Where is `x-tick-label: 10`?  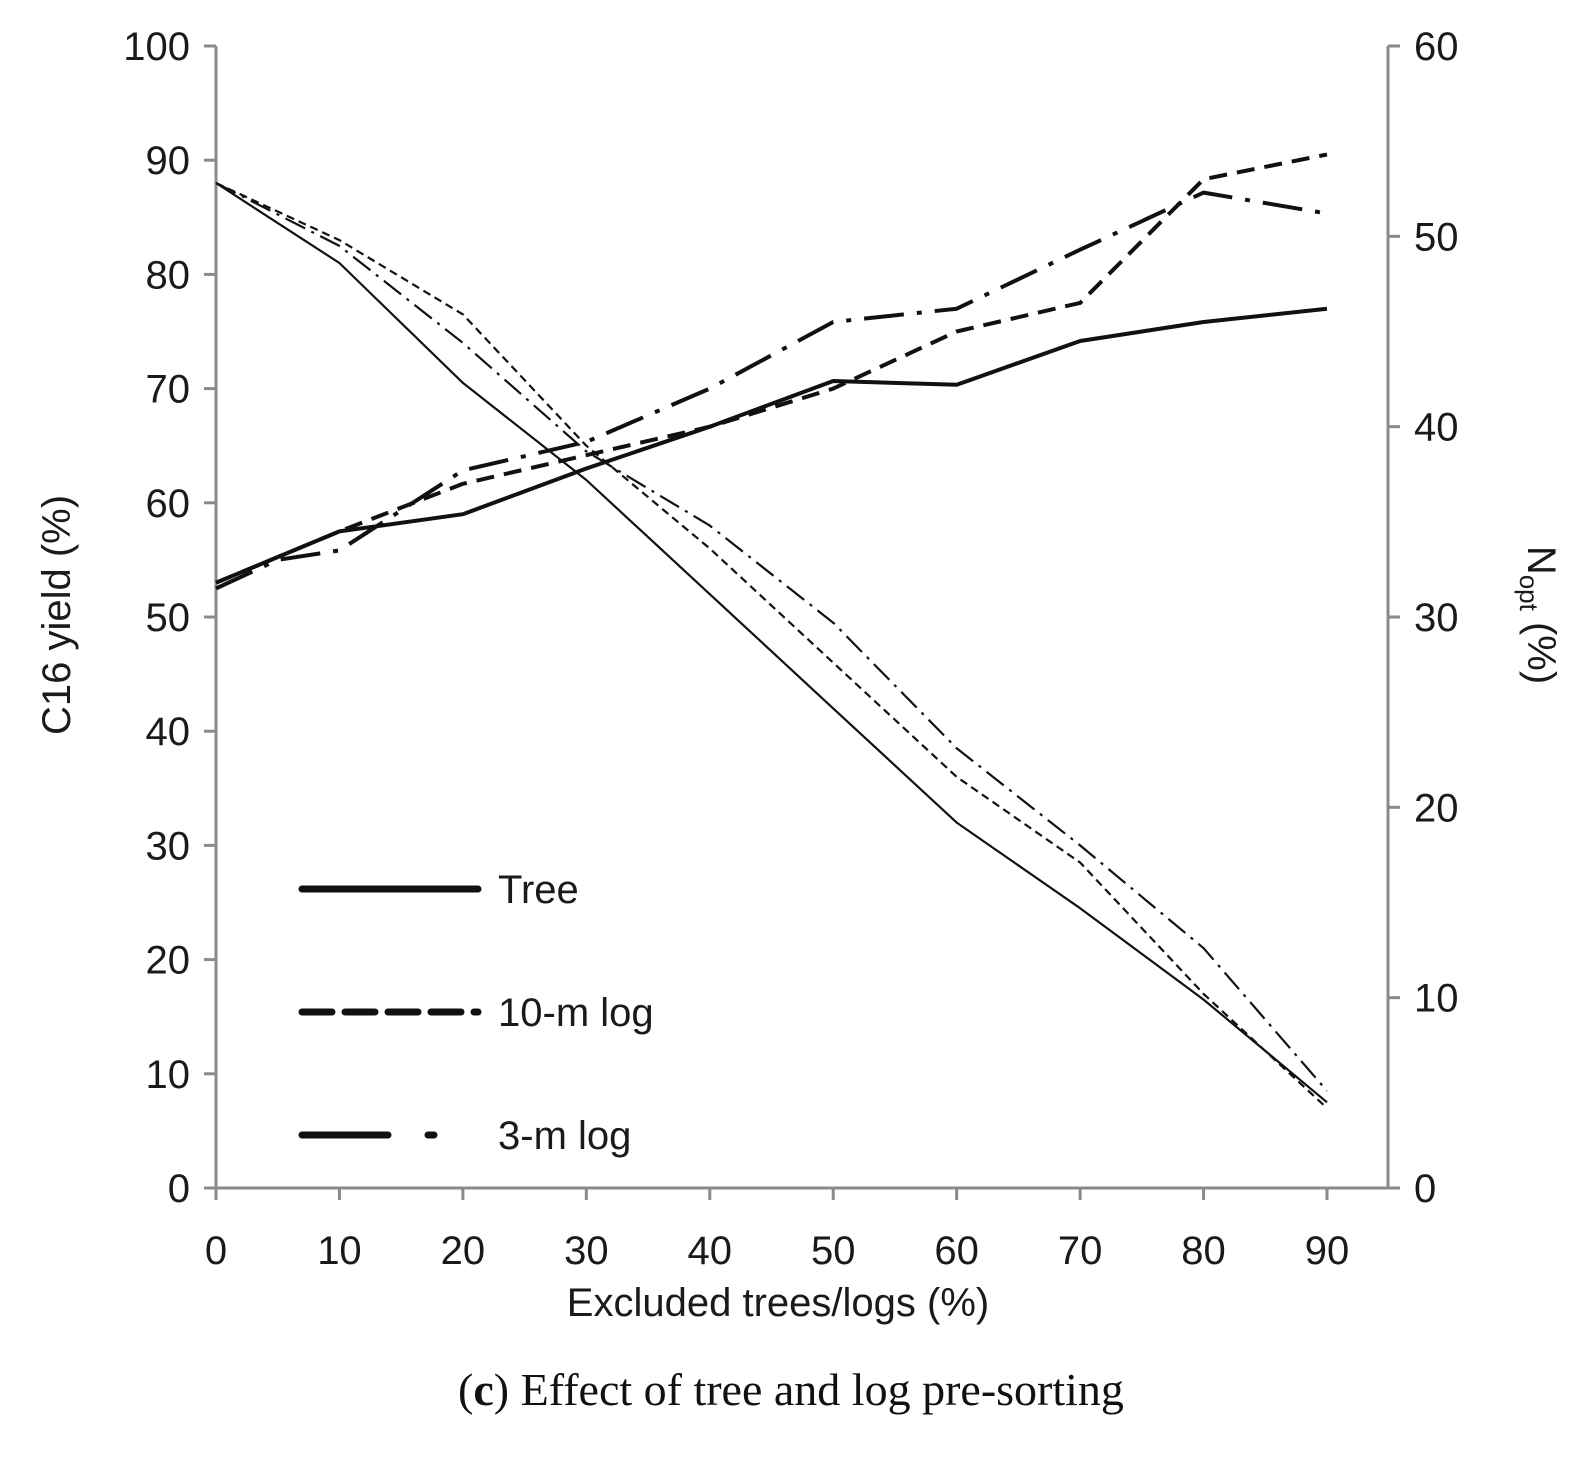
x-tick-label: 10 is located at coordinates (339, 1251).